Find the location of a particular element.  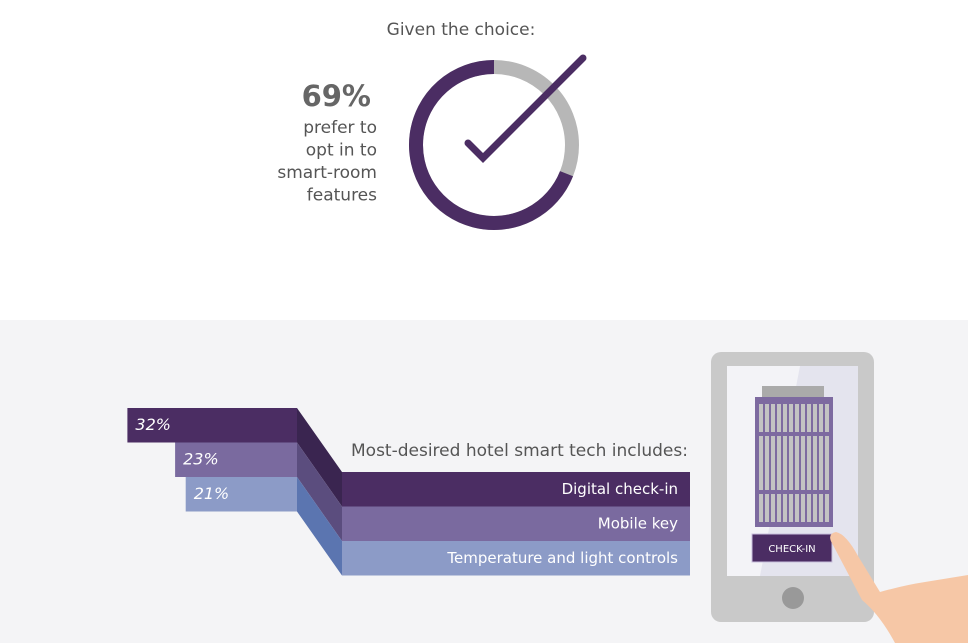

bar-value: 21% is located at coordinates (212, 493).